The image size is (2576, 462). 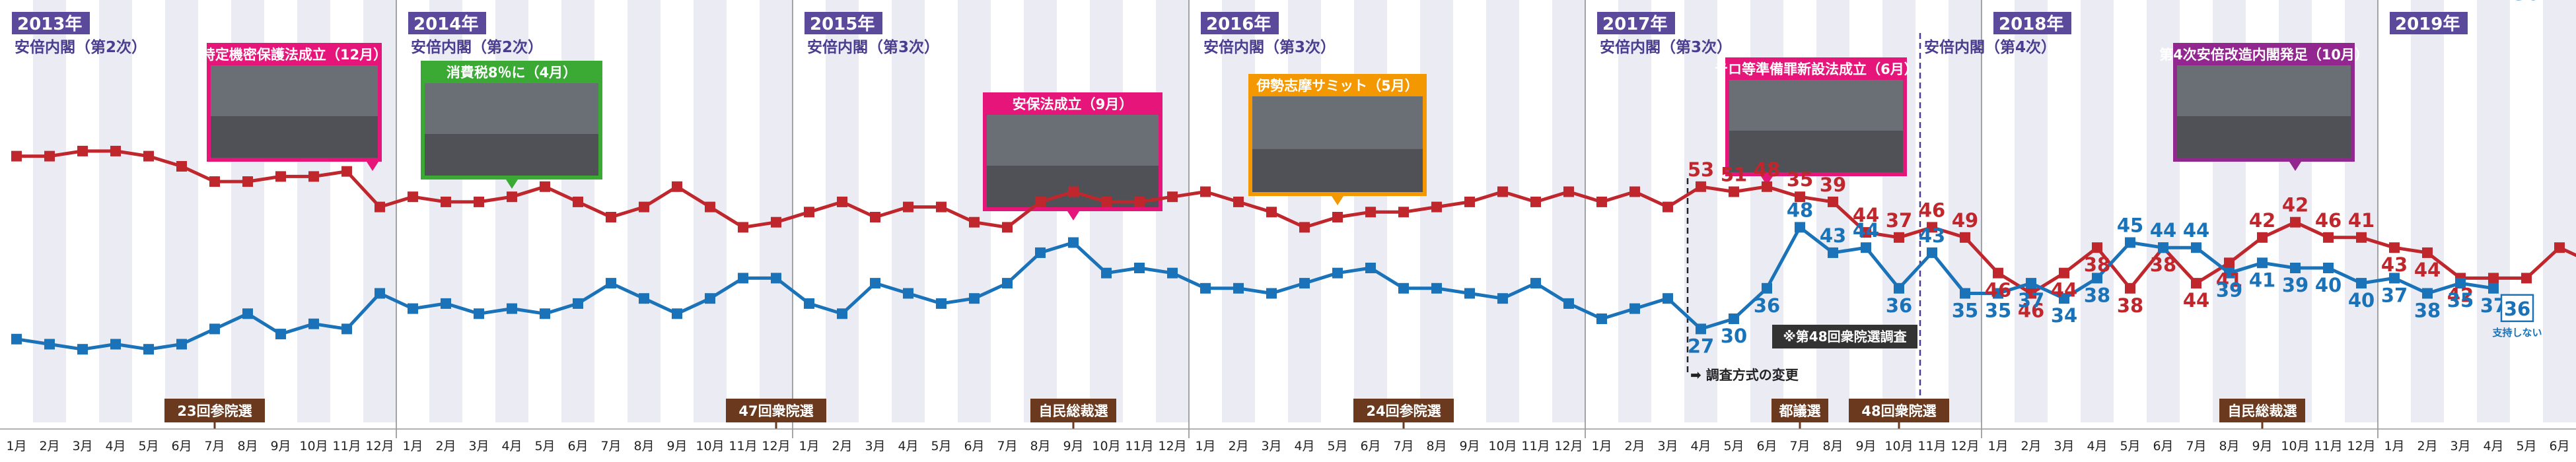 What do you see at coordinates (2031, 24) in the screenshot?
I see `year-label: 2018年` at bounding box center [2031, 24].